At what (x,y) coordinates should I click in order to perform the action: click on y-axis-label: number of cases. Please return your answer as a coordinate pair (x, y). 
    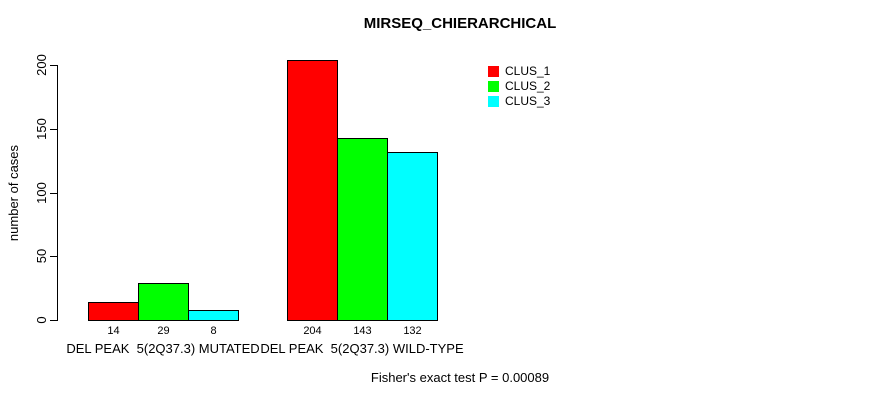
    Looking at the image, I should click on (13, 193).